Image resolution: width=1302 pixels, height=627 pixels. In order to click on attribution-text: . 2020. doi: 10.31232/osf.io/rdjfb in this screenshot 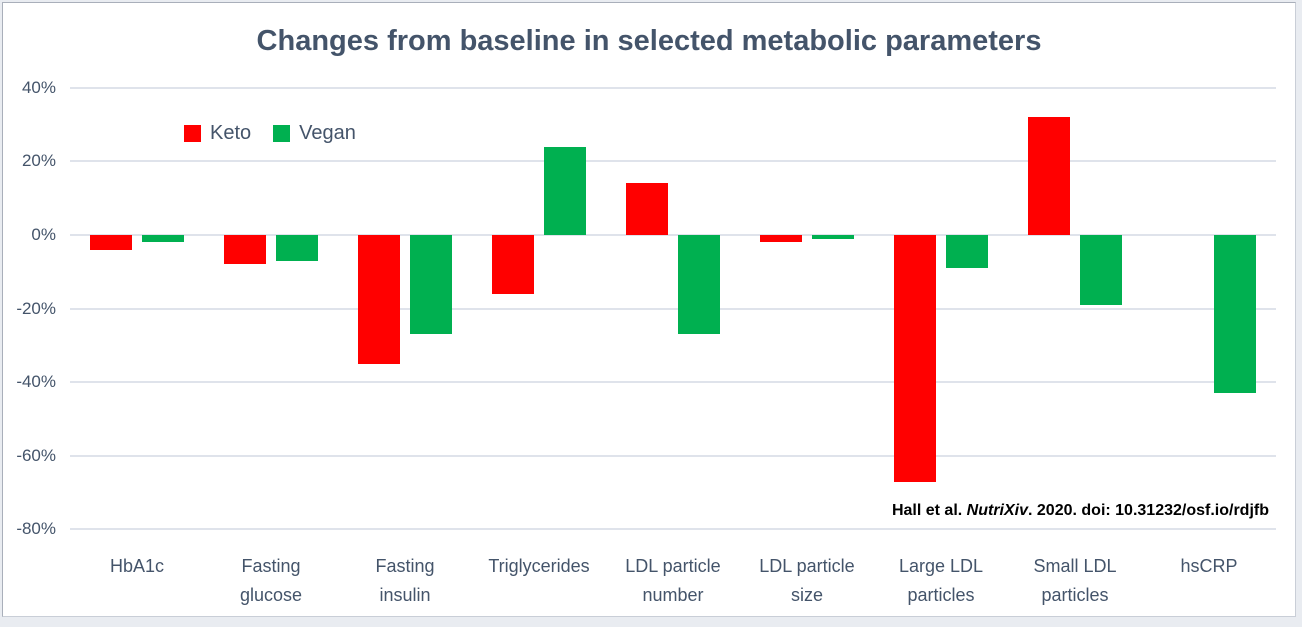, I will do `click(1148, 510)`.